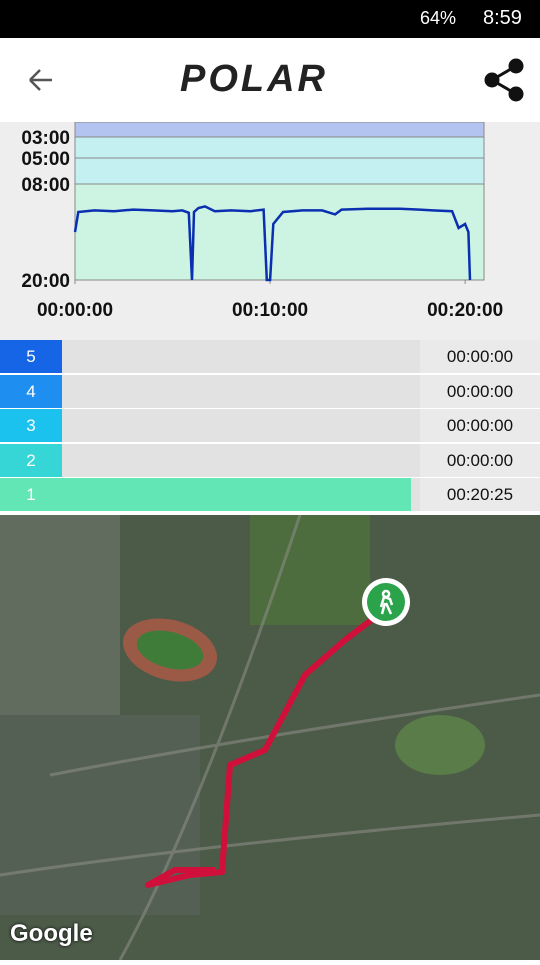 Image resolution: width=540 pixels, height=965 pixels. I want to click on status-bar: 64% 8:59, so click(270, 19).